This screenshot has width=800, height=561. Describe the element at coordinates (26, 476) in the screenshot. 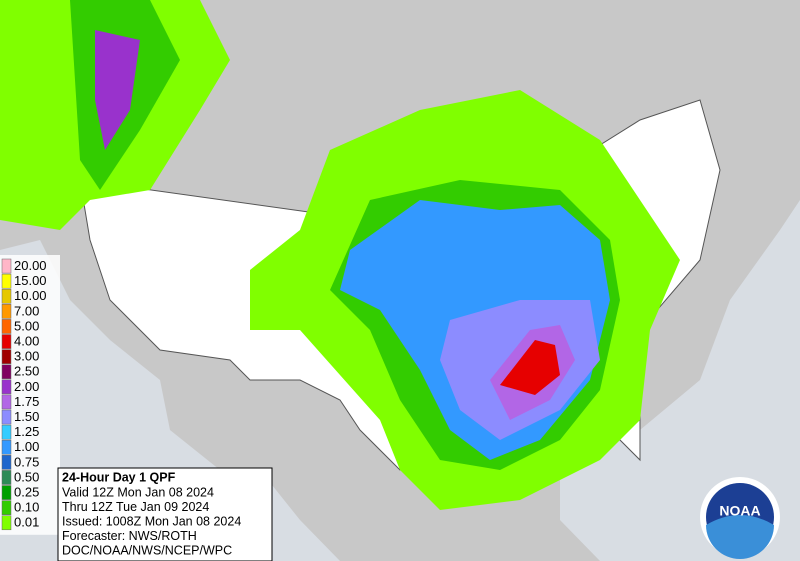

I see `legend-label: 0.50` at that location.